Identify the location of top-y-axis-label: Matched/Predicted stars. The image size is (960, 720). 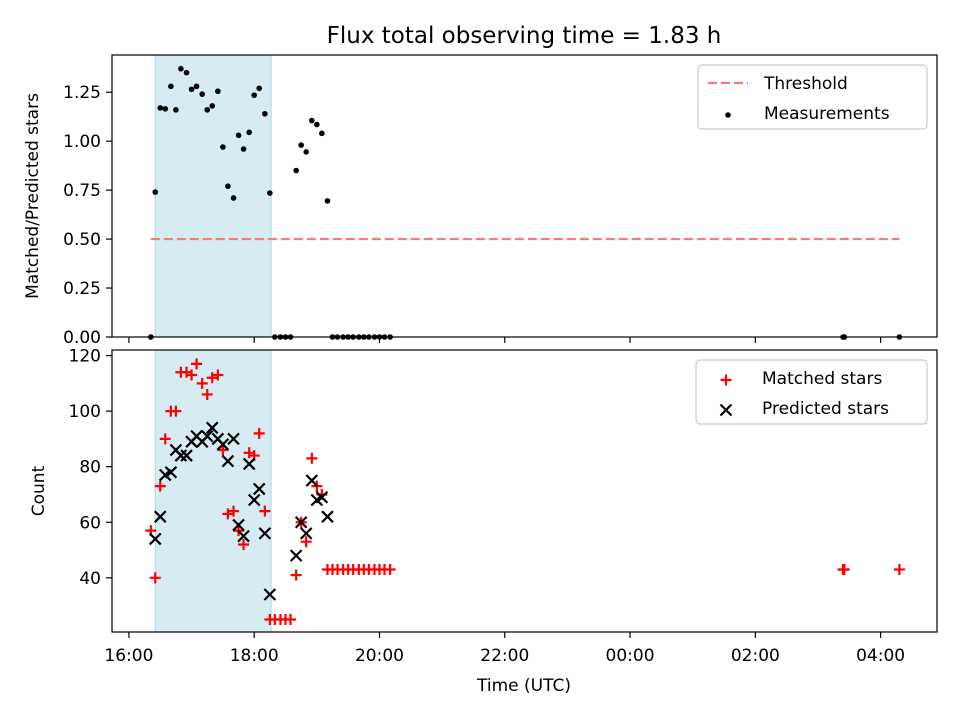
(33, 196).